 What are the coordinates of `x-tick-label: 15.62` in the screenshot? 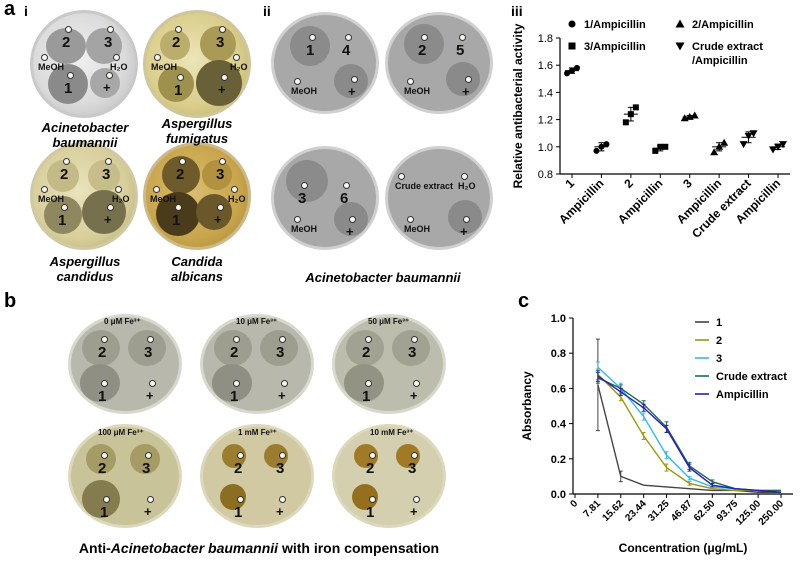 It's located at (613, 511).